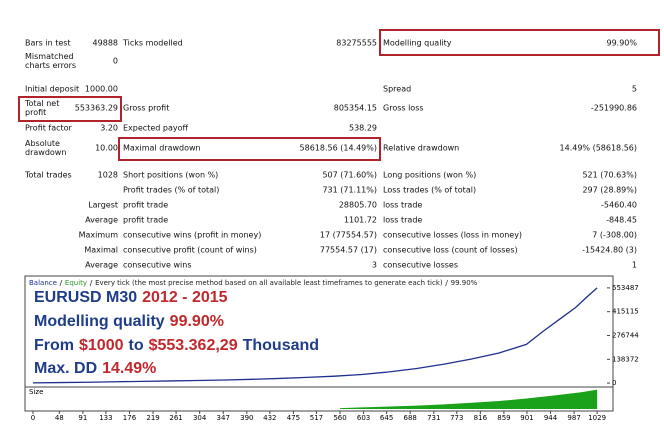  What do you see at coordinates (573, 418) in the screenshot?
I see `x-tick-label: 987` at bounding box center [573, 418].